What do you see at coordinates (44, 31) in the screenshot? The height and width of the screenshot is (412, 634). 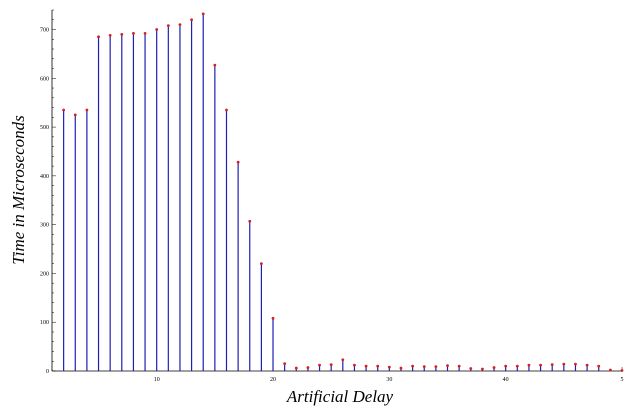 I see `y-tick-label: 700` at bounding box center [44, 31].